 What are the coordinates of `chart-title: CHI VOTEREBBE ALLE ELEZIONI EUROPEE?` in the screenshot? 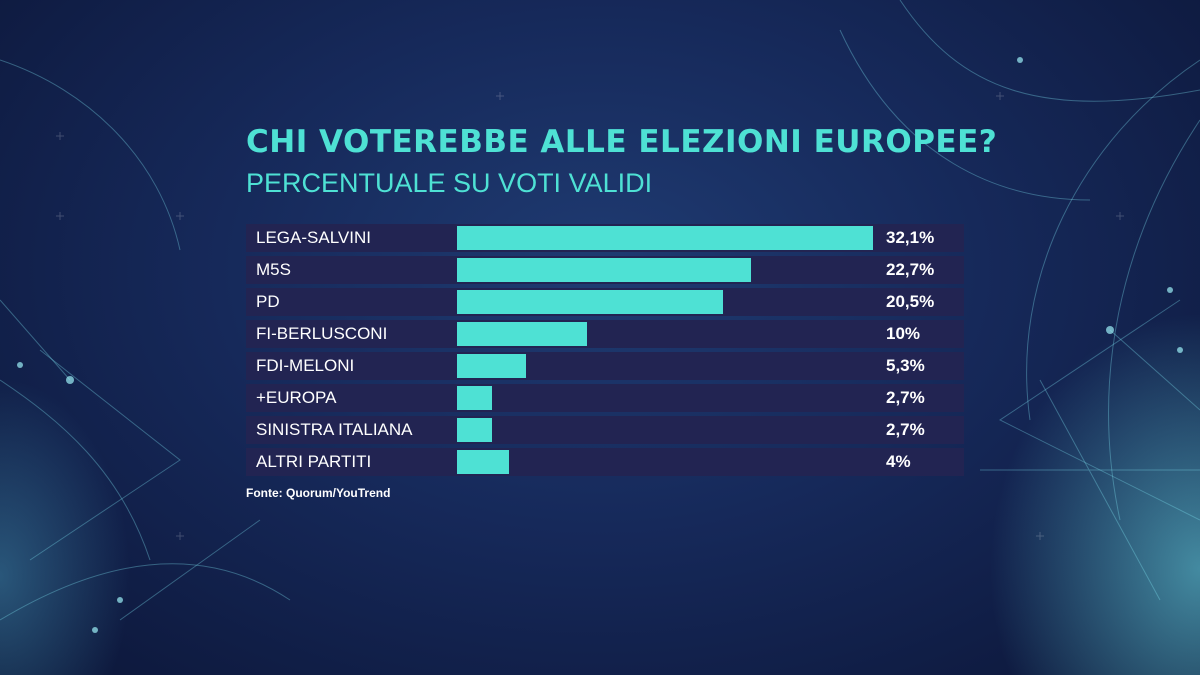 It's located at (622, 142).